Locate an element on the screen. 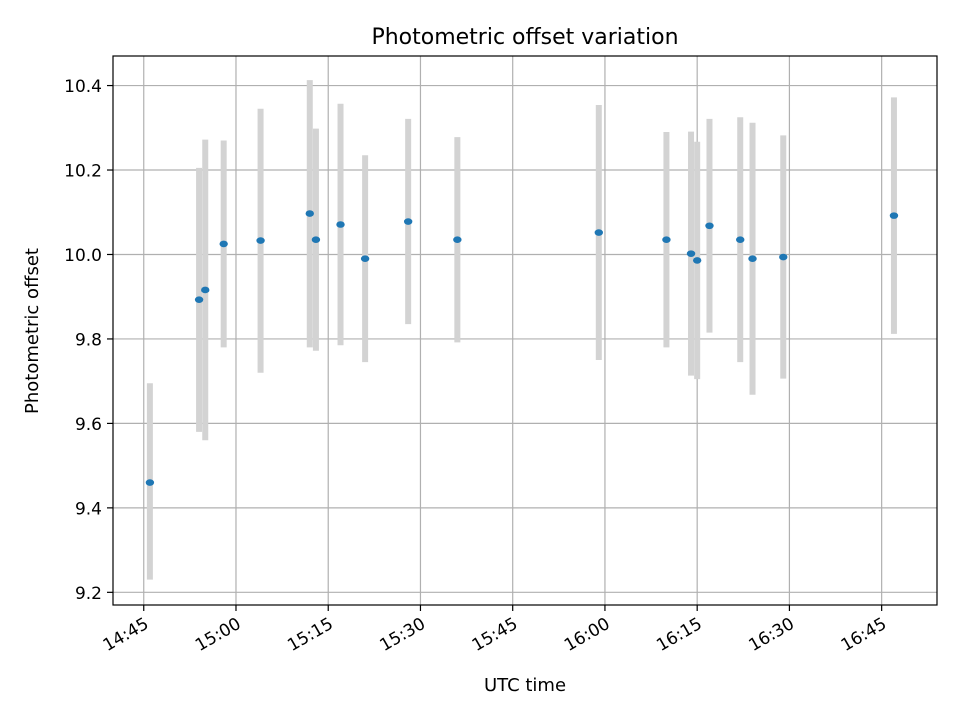 This screenshot has height=724, width=960. y-tick-label: 9.8 is located at coordinates (88, 340).